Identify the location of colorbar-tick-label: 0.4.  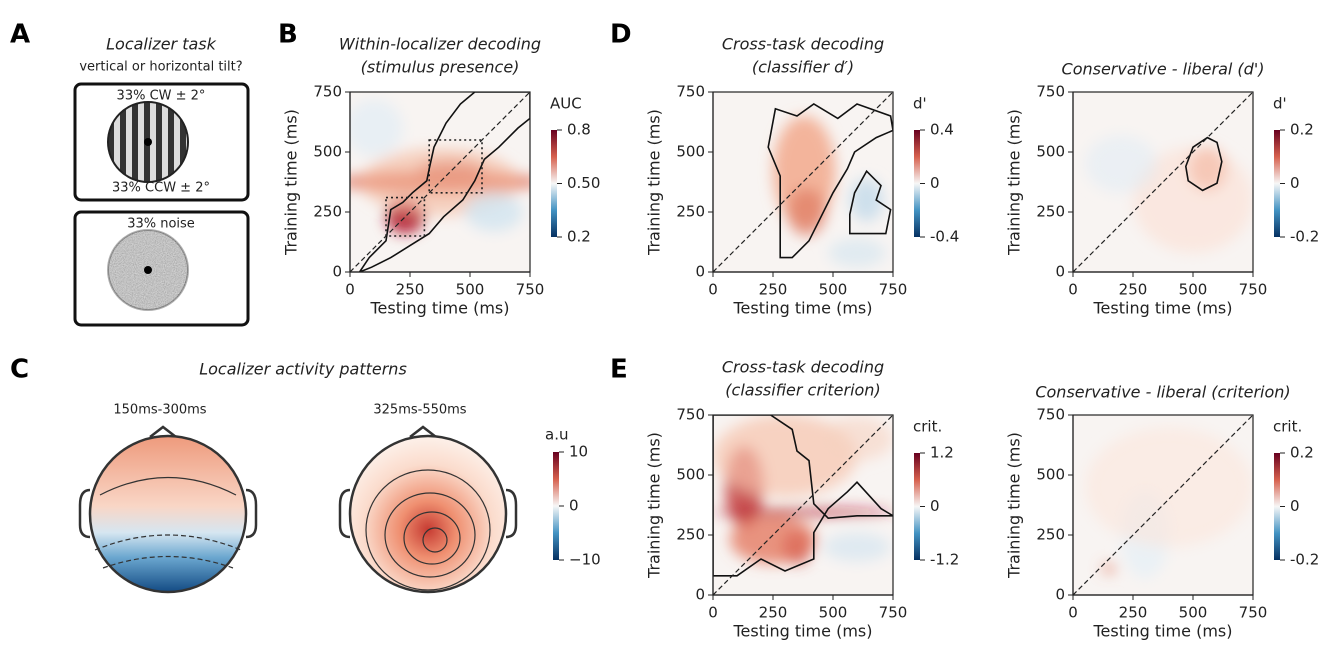
(942, 130).